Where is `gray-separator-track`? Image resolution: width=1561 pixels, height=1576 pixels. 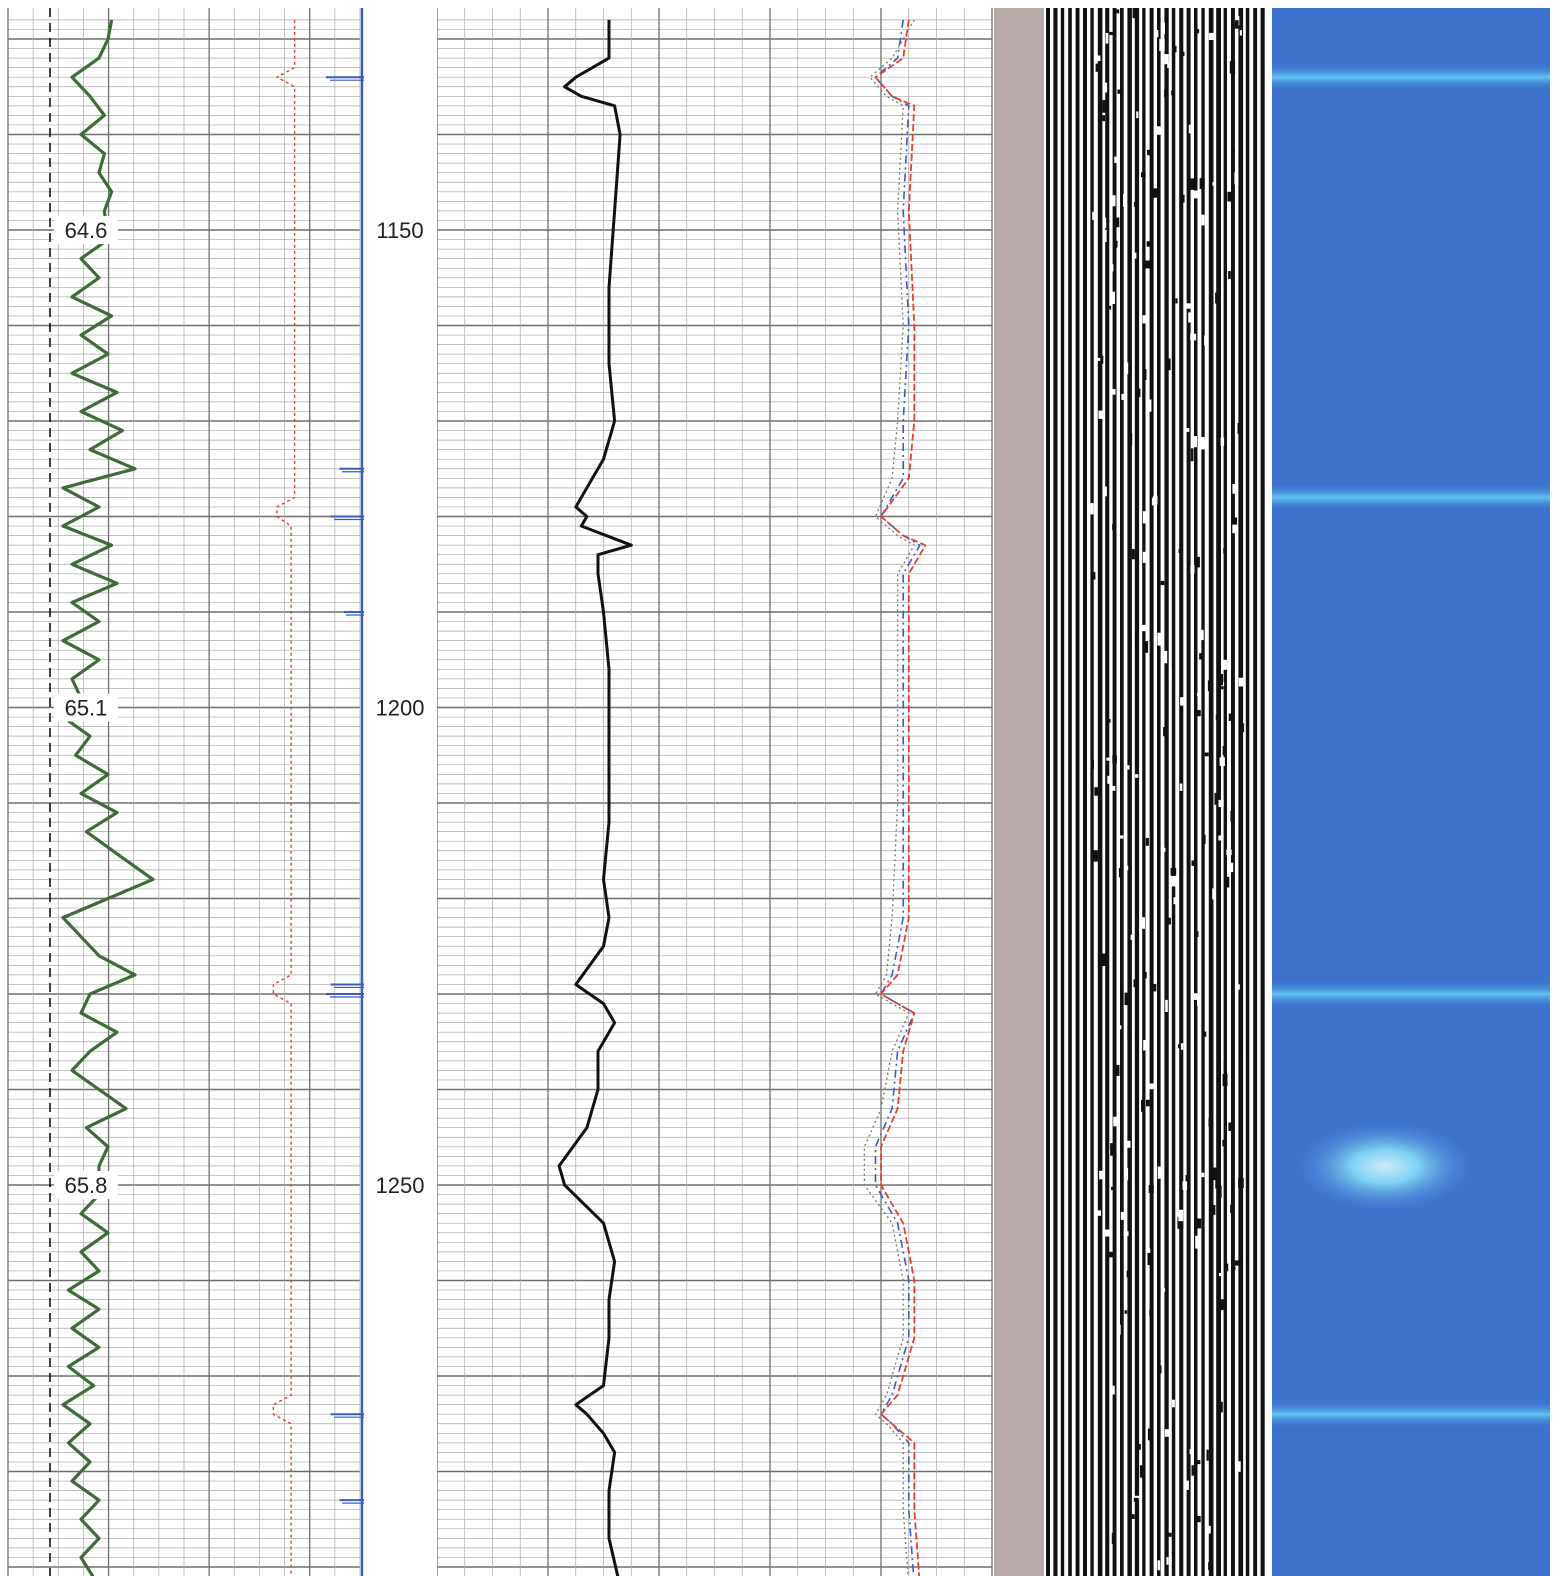 gray-separator-track is located at coordinates (1019, 792).